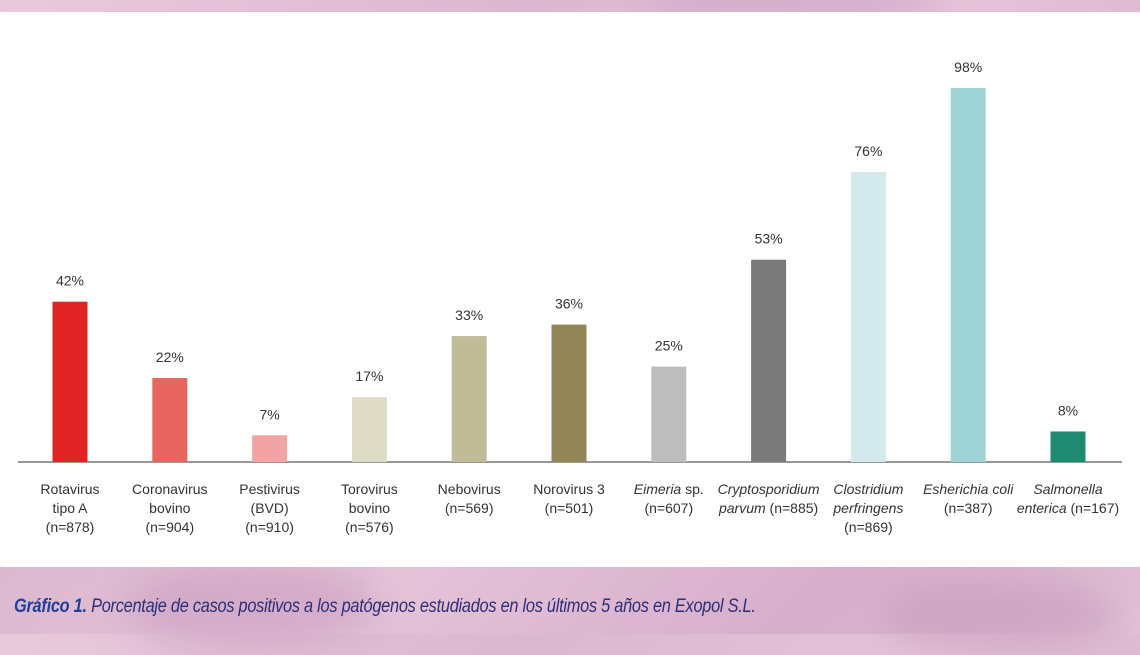 This screenshot has width=1140, height=655. What do you see at coordinates (69, 489) in the screenshot?
I see `category-label: Rotavirus` at bounding box center [69, 489].